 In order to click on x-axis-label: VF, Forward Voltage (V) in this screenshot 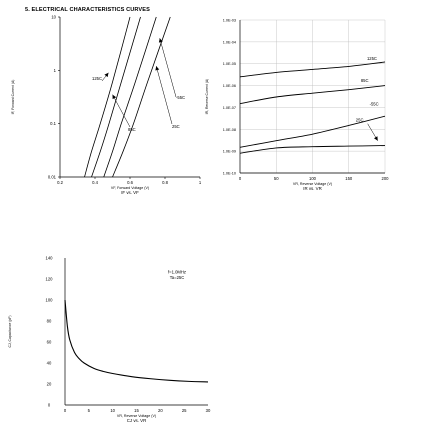, I will do `click(130, 188)`.